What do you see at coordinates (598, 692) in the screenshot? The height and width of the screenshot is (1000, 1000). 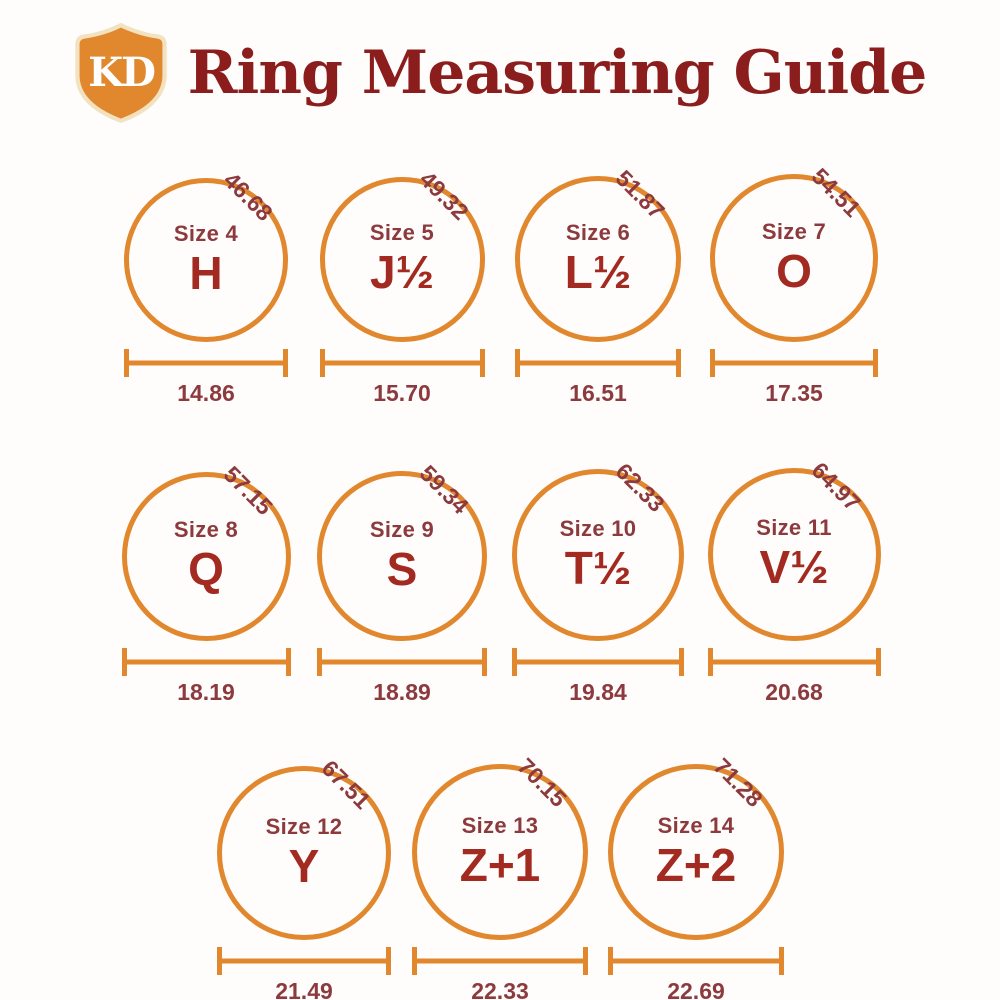 I see `ring-diameter-label: 19.84` at bounding box center [598, 692].